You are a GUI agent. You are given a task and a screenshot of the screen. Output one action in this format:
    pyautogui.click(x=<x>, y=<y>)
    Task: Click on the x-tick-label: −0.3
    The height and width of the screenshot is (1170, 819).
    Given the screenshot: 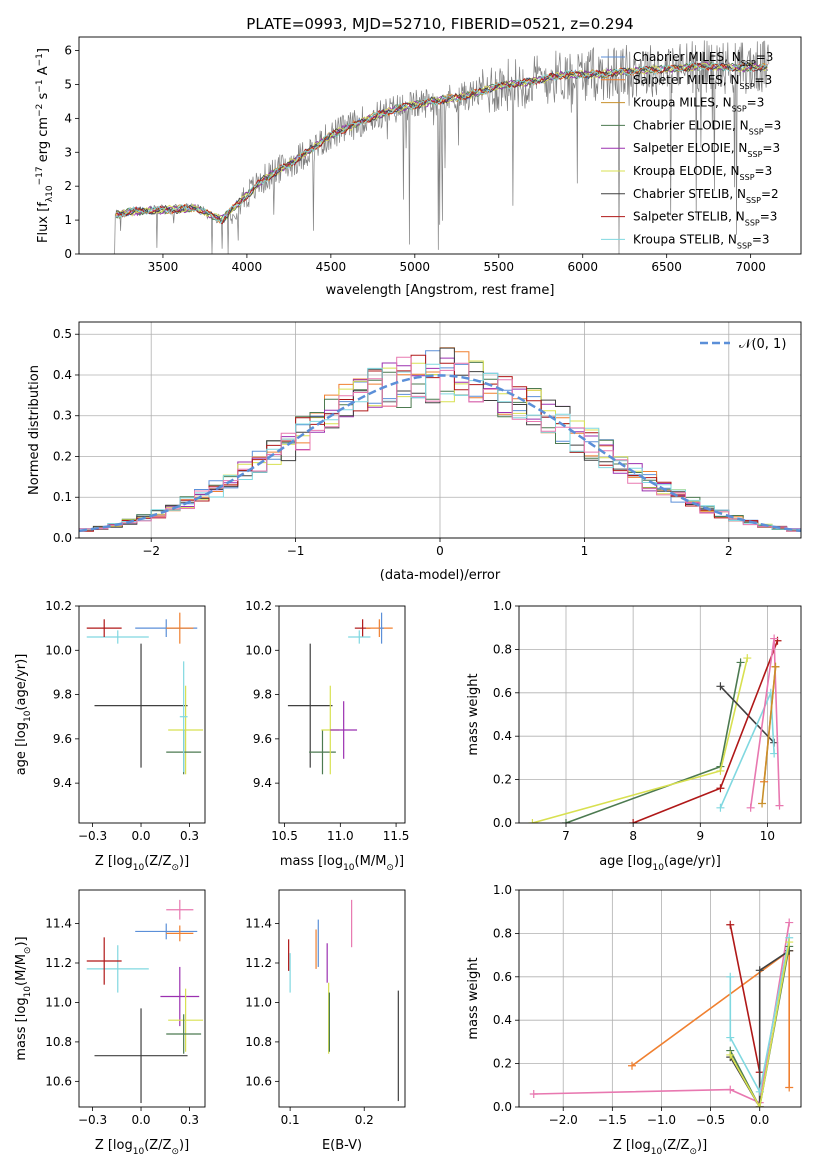 What is the action you would take?
    pyautogui.click(x=92, y=1120)
    